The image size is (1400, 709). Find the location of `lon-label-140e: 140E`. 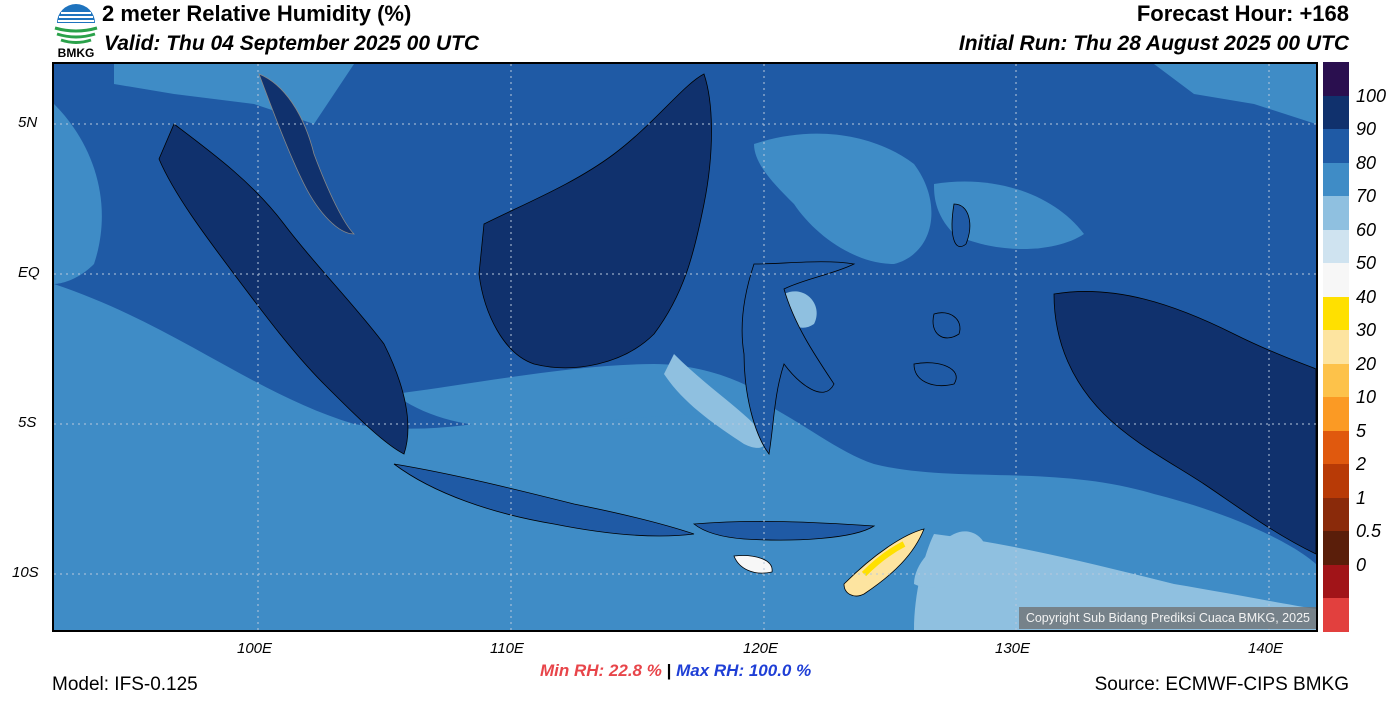

lon-label-140e: 140E is located at coordinates (1266, 648).